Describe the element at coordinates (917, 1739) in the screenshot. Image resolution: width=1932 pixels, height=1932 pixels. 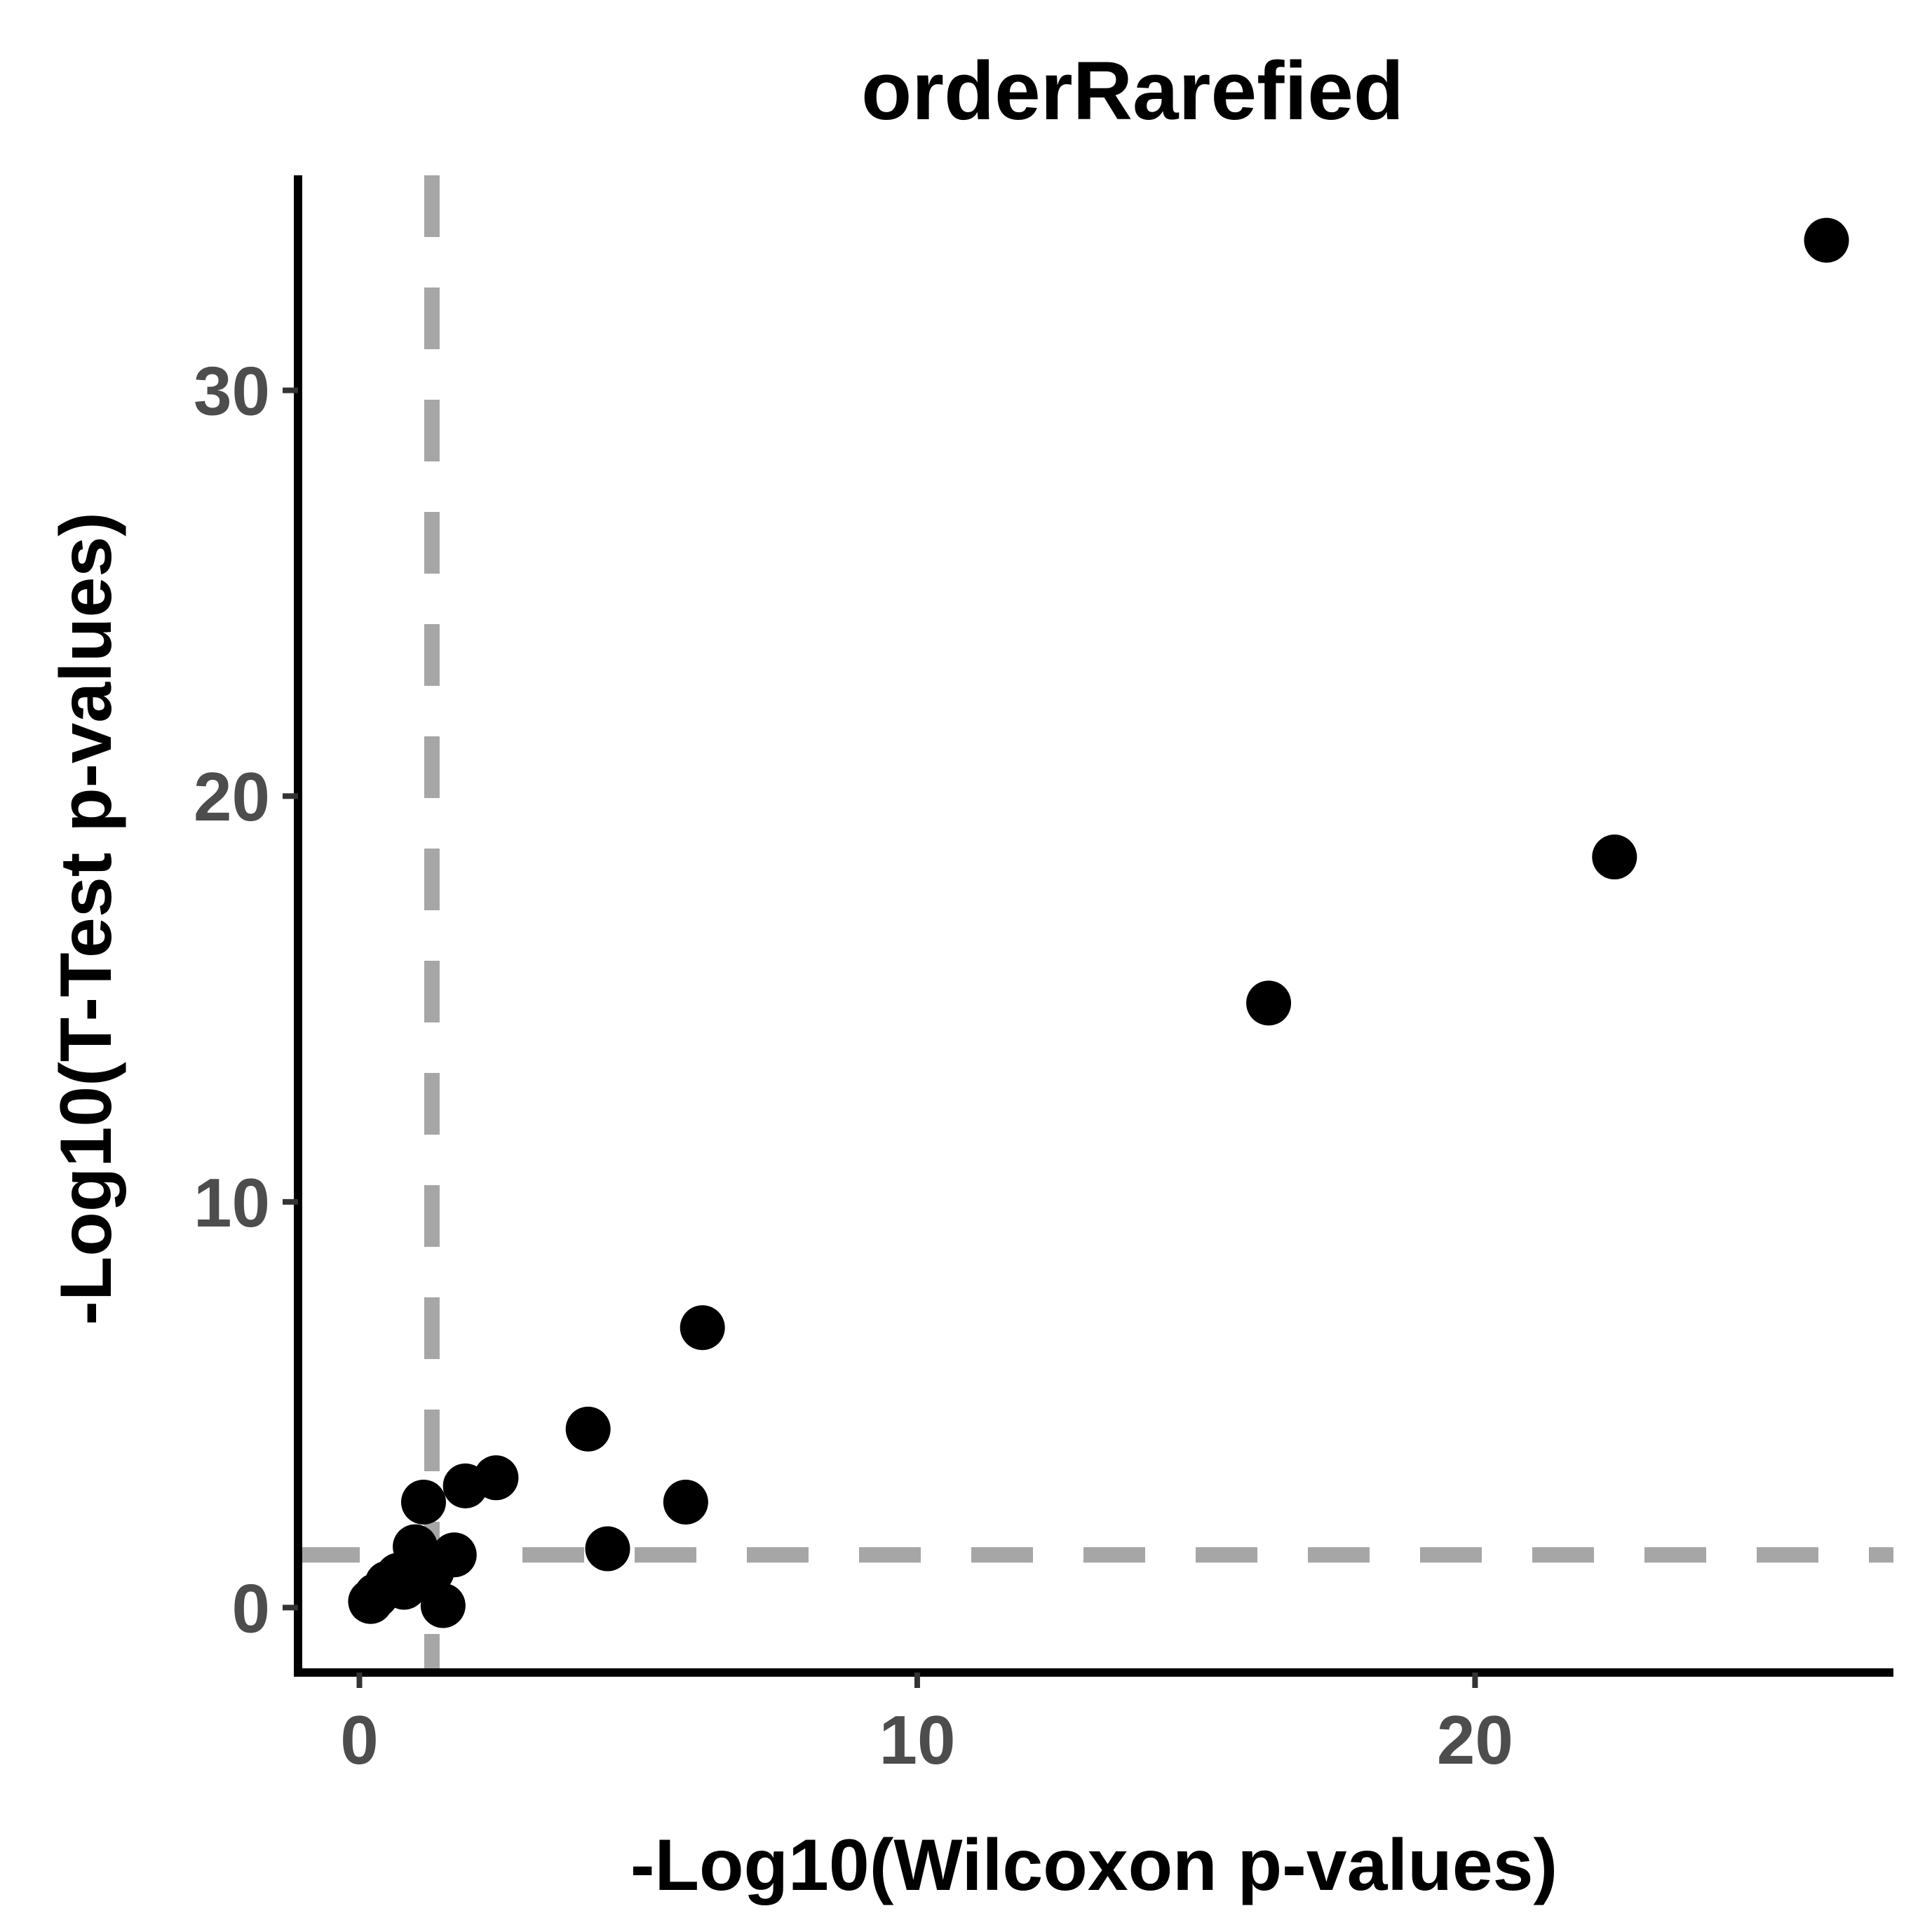
I see `x-tick-label: 10` at that location.